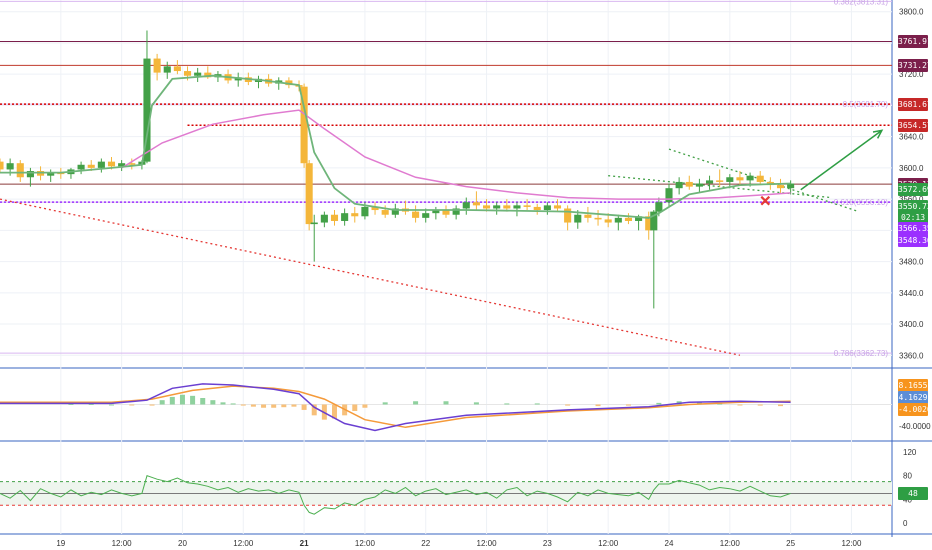  I want to click on forecast-arrow-line, so click(841, 160).